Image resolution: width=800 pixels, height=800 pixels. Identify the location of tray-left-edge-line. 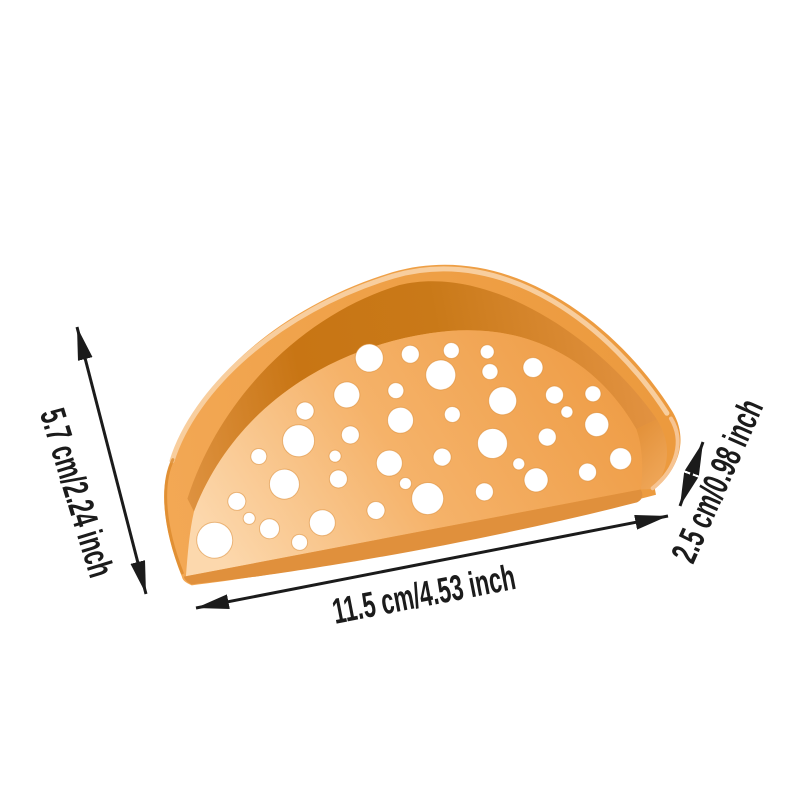
(174, 516).